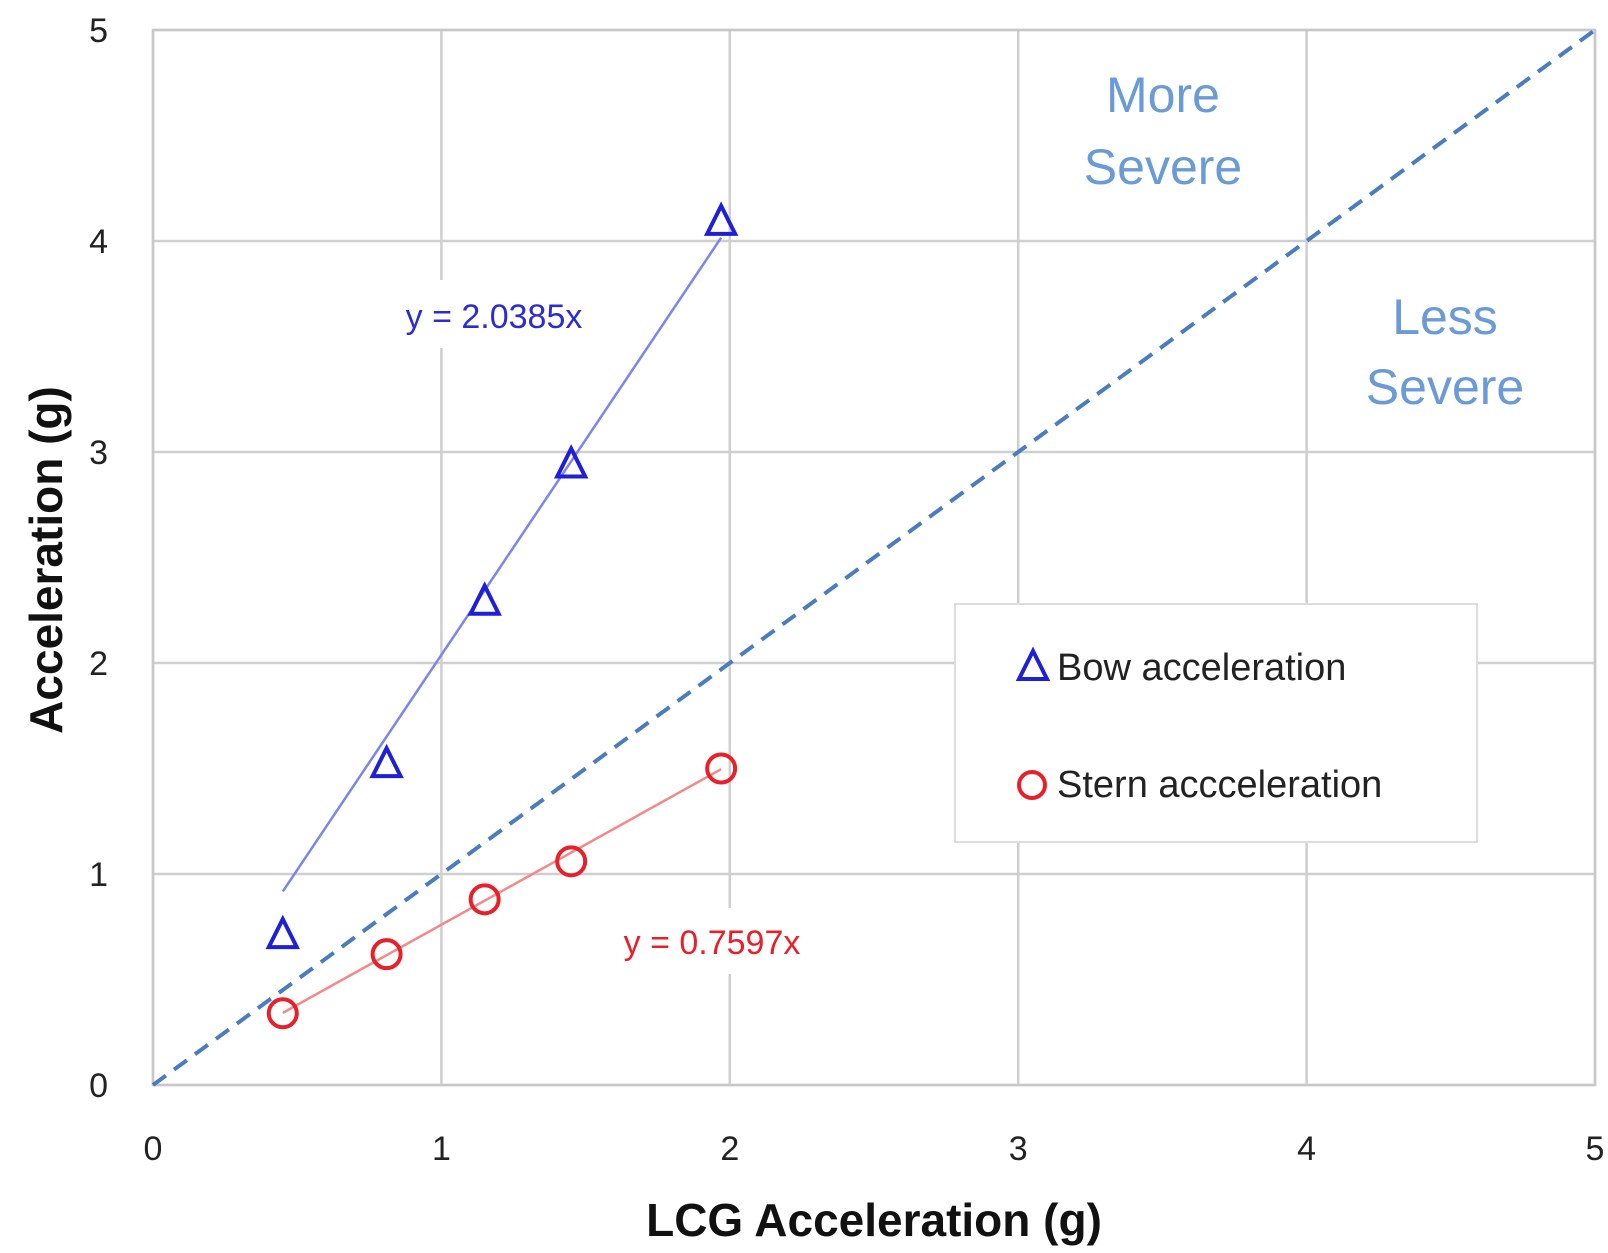  I want to click on stern-trendline, so click(502, 891).